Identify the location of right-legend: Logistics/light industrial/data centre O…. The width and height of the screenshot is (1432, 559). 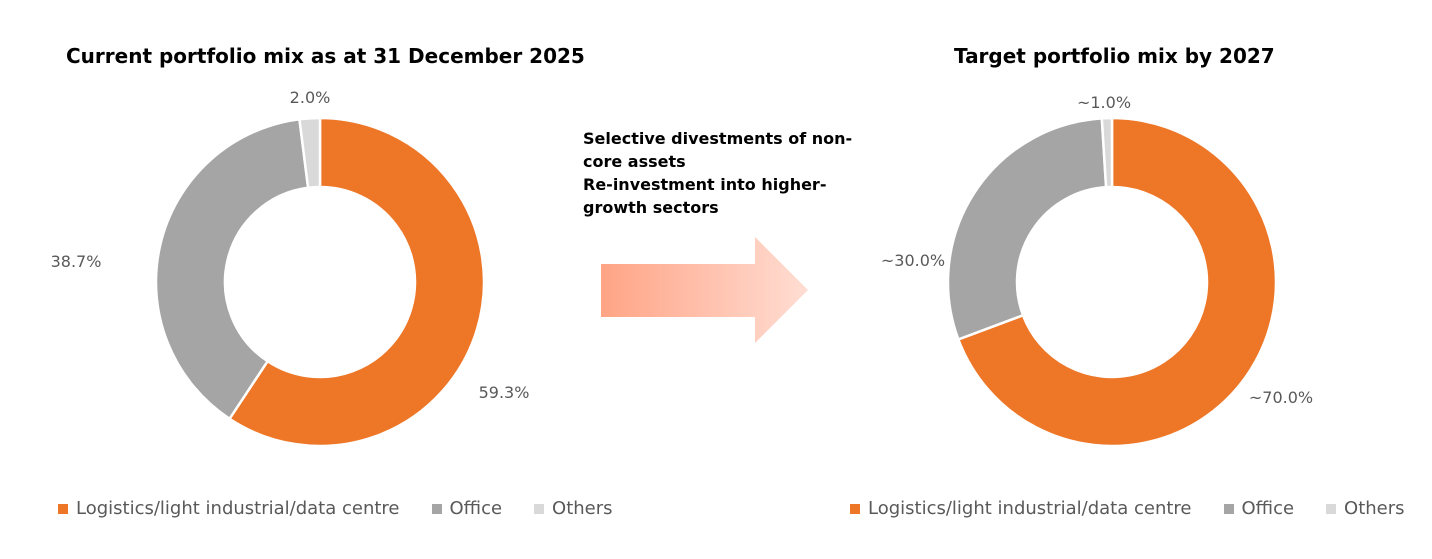
(1141, 508).